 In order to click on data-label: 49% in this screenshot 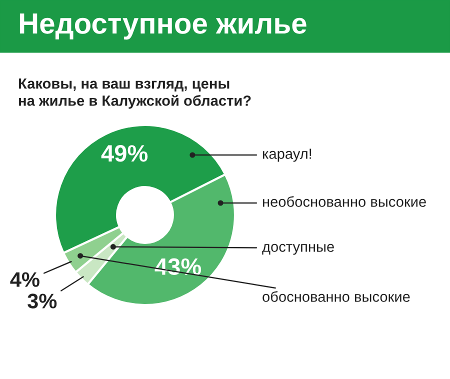, I will do `click(124, 153)`.